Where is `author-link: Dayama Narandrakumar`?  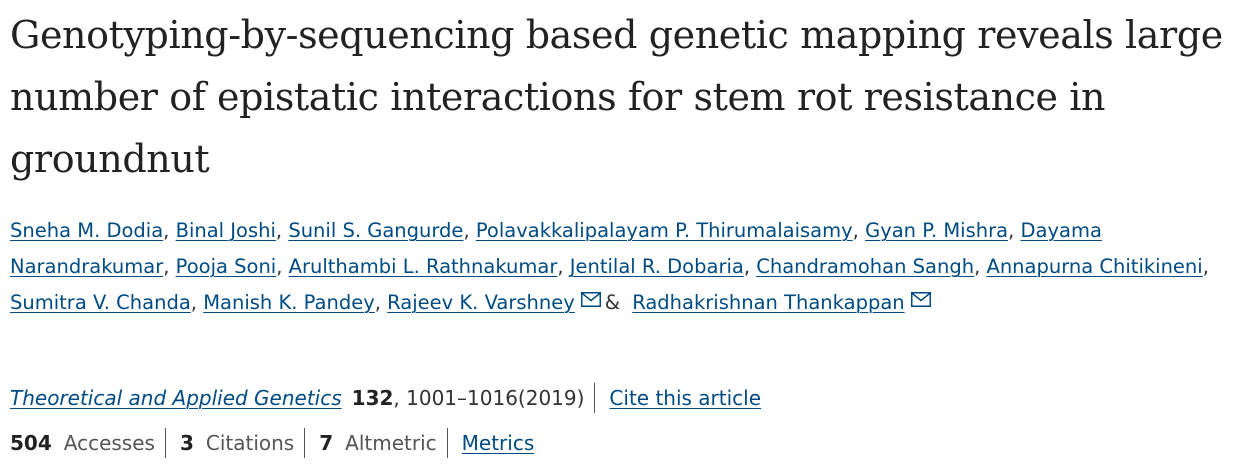
author-link: Dayama Narandrakumar is located at coordinates (556, 248).